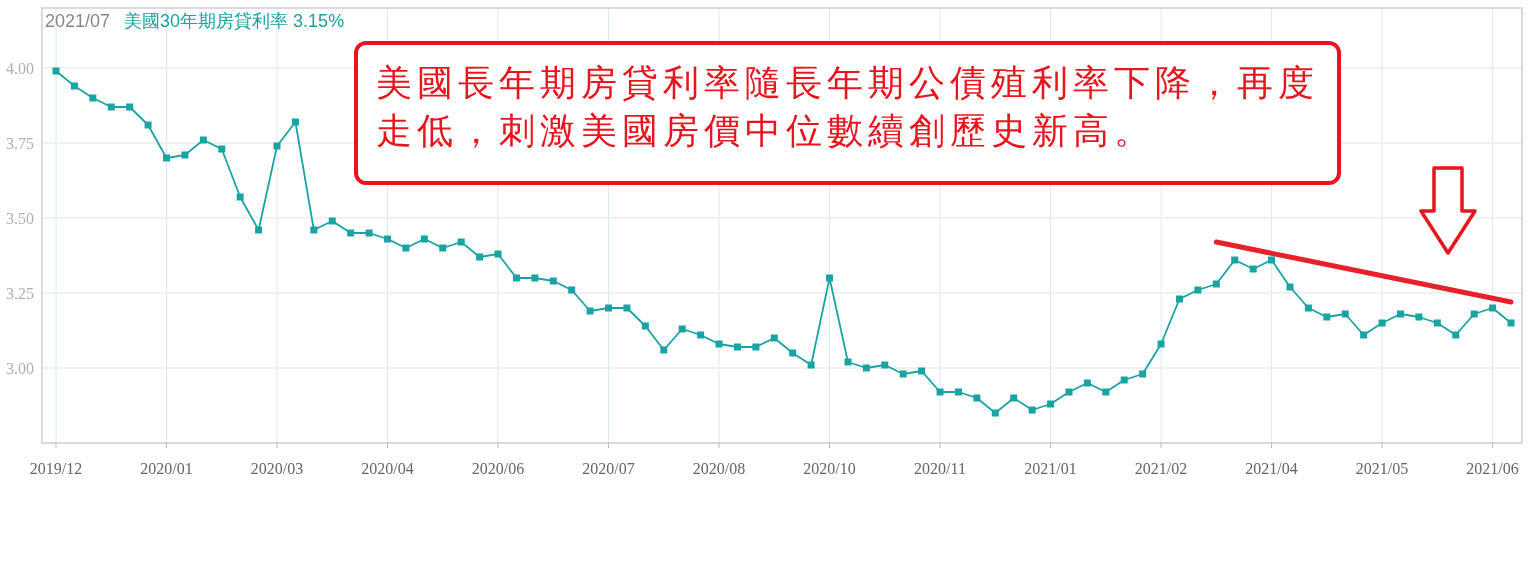 The width and height of the screenshot is (1536, 571). What do you see at coordinates (1161, 468) in the screenshot?
I see `x-tick-label: 2021/02` at bounding box center [1161, 468].